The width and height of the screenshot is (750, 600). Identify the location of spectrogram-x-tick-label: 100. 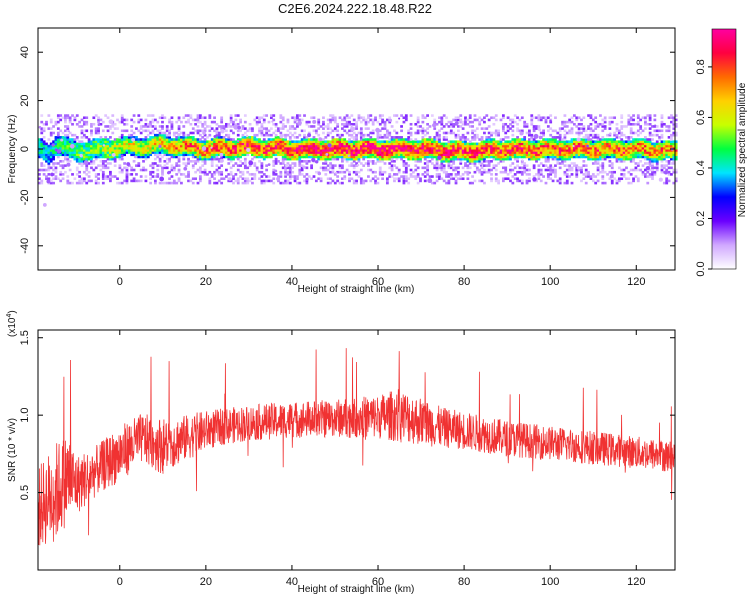
(550, 282).